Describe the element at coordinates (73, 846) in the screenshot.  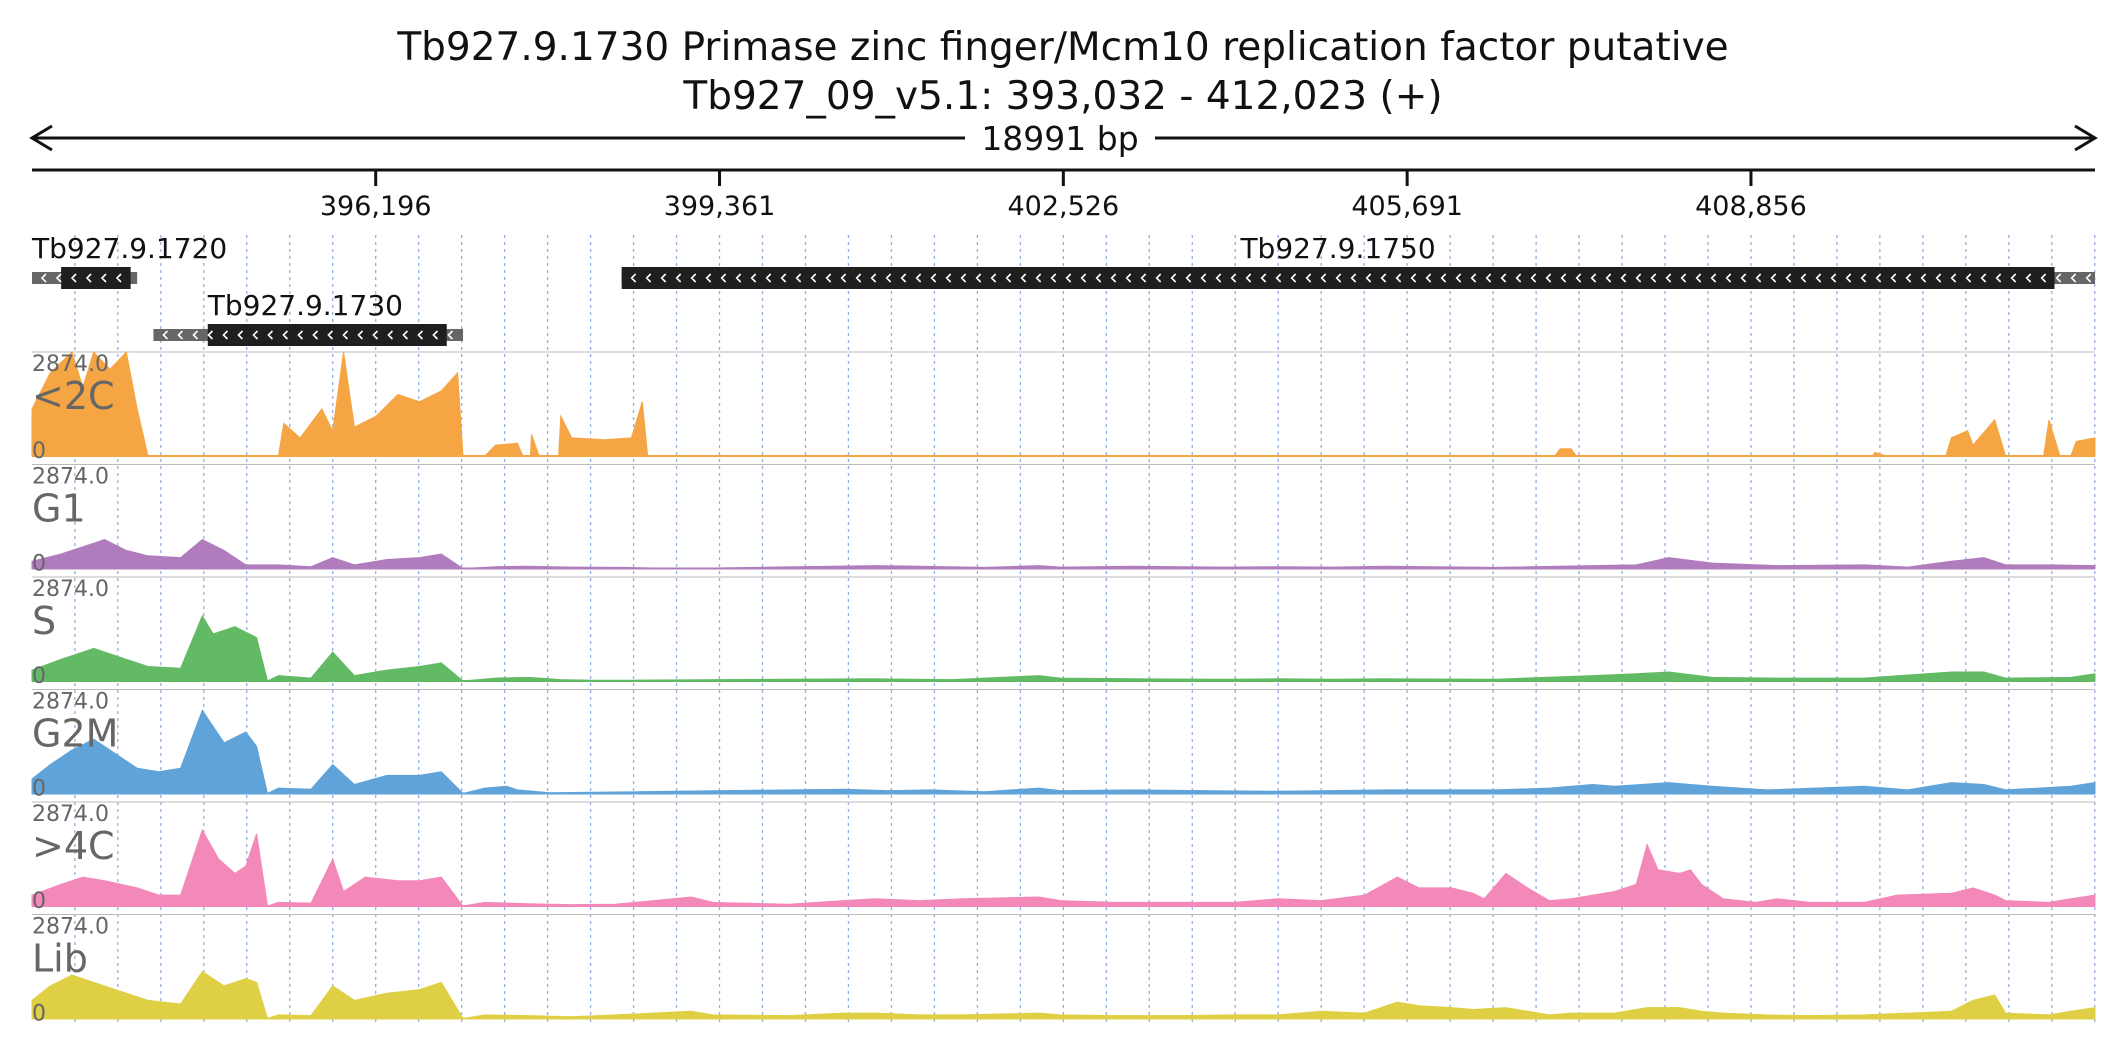
I see `track-name: >4C` at that location.